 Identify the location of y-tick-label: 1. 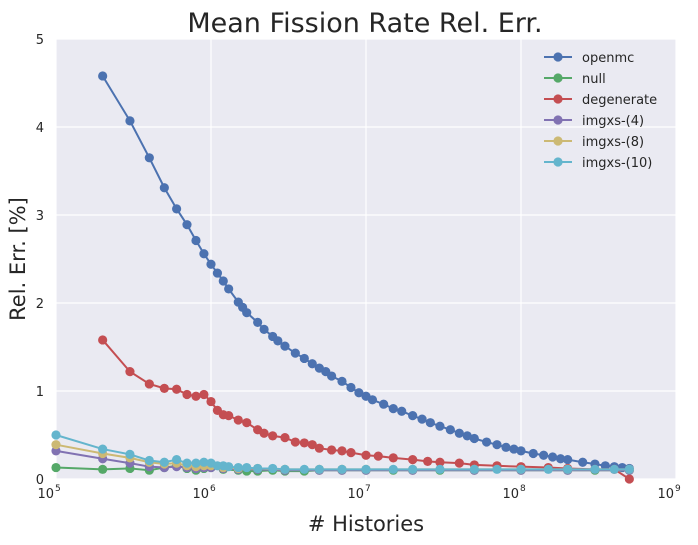
(40, 392).